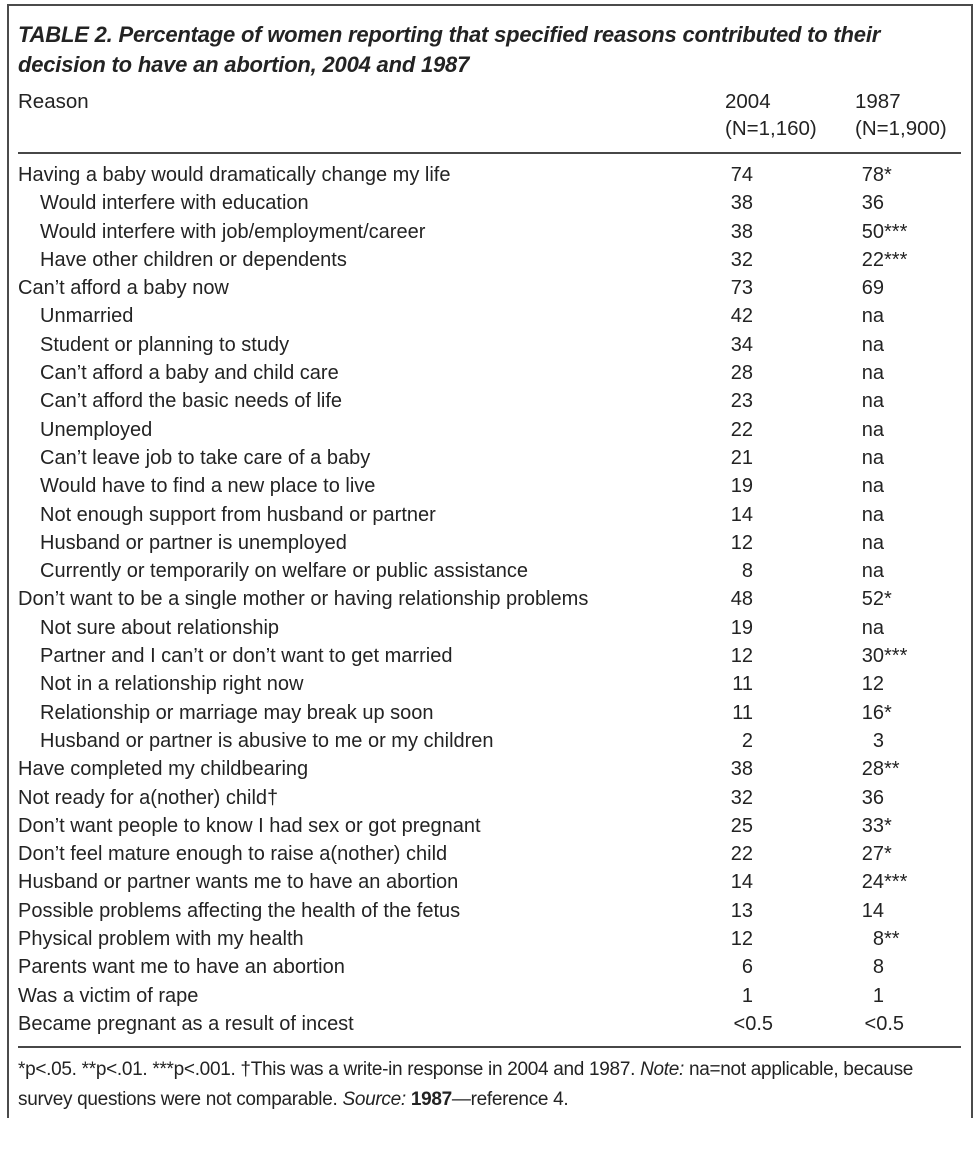 The height and width of the screenshot is (1149, 980). I want to click on reason-label: Unmarried, so click(87, 316).